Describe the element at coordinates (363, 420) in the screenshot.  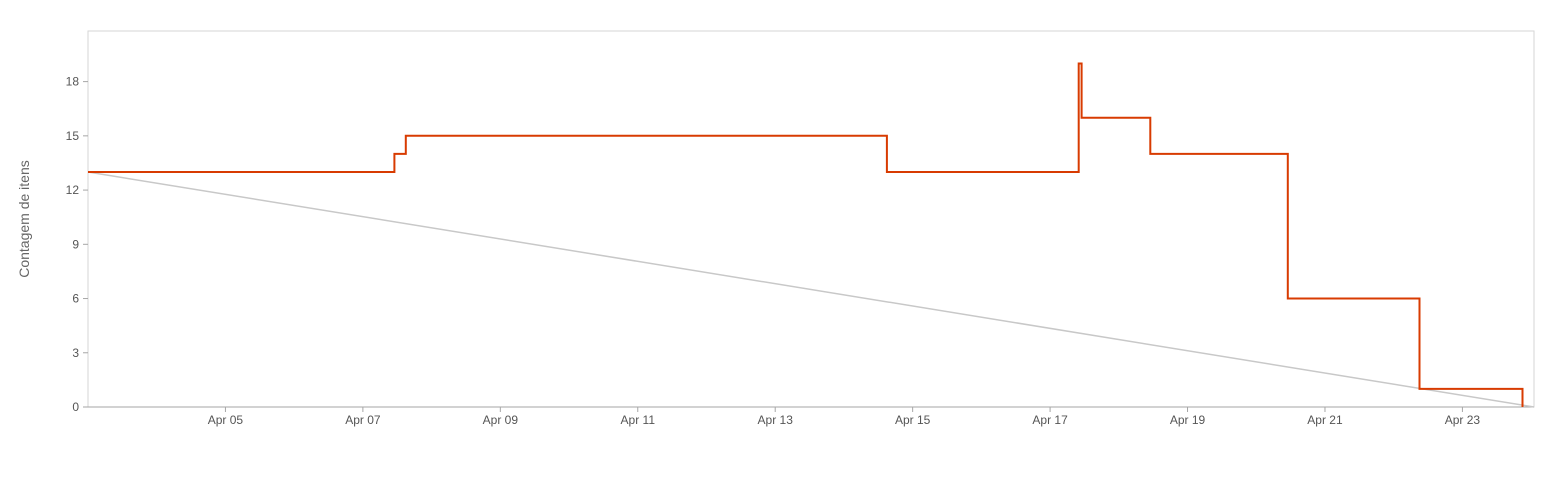
I see `x-tick-label: Apr 07` at that location.